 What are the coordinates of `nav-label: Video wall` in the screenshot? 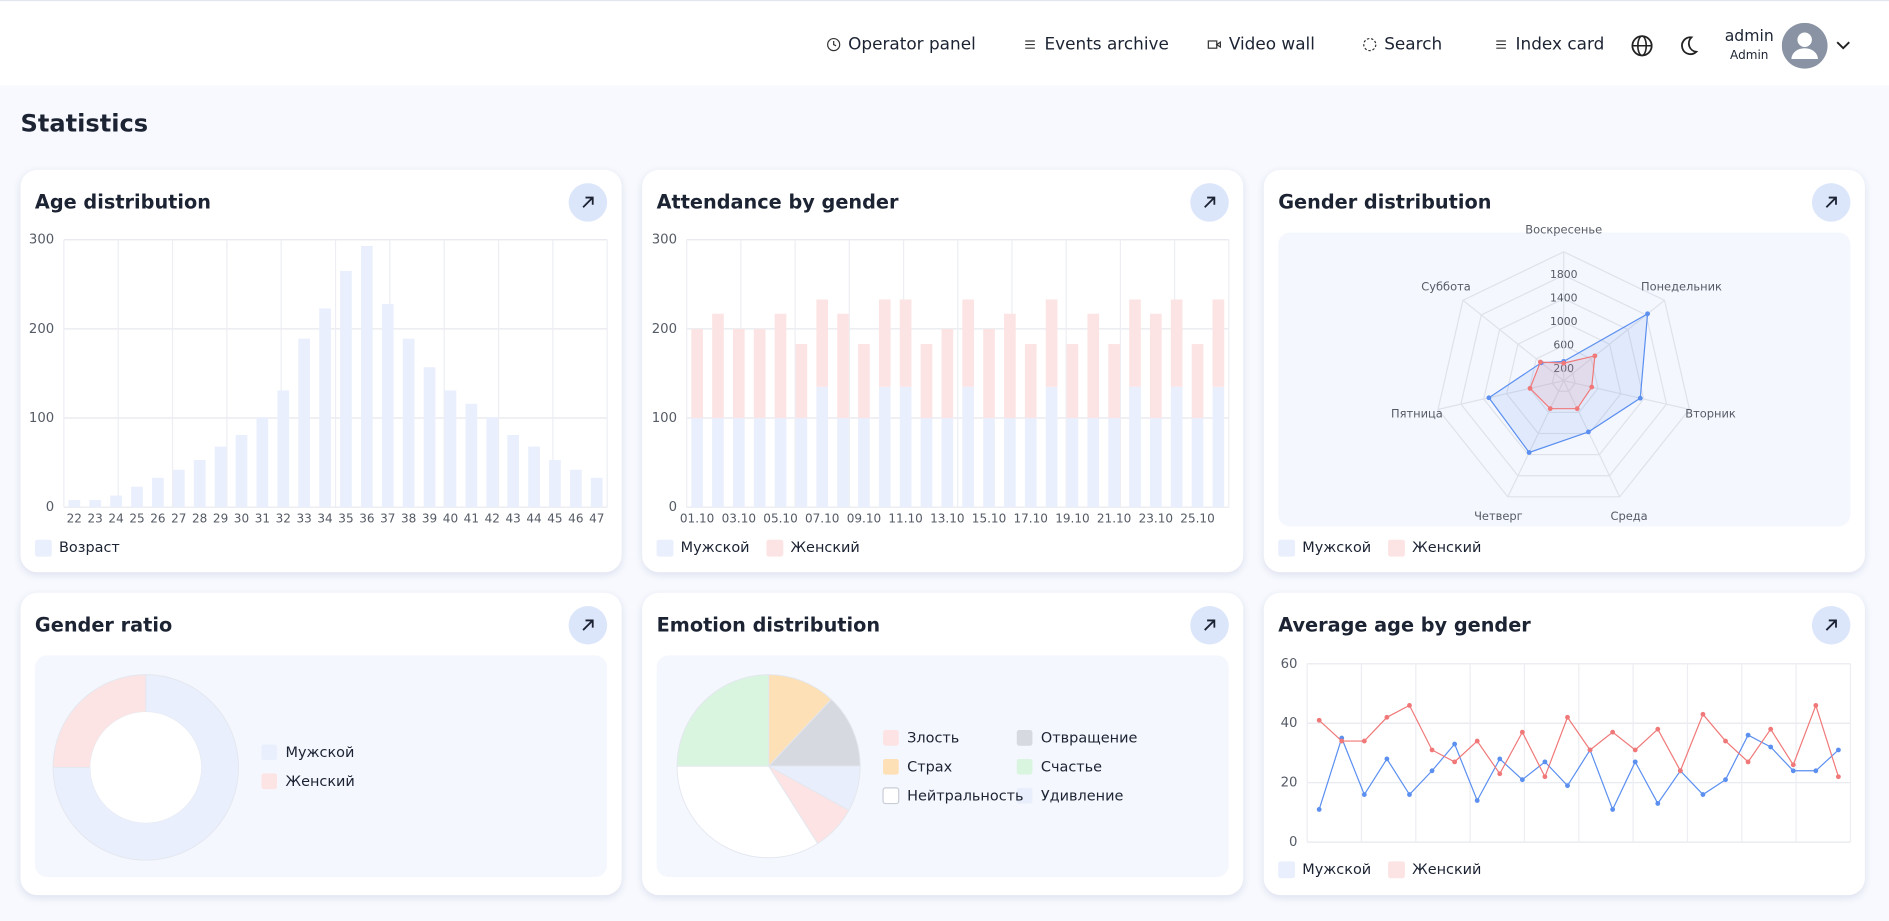 It's located at (1271, 44).